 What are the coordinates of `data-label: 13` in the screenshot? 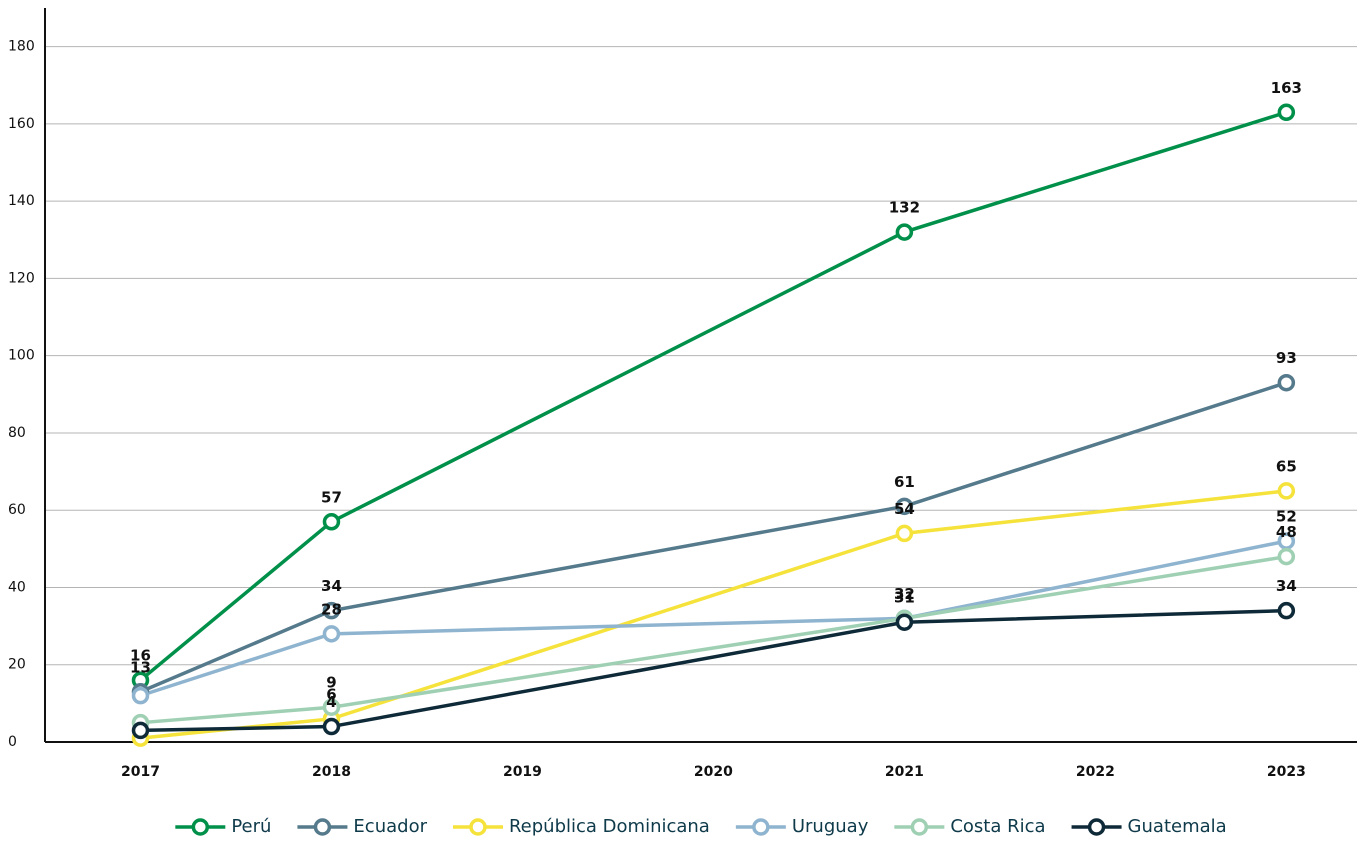 It's located at (140, 667).